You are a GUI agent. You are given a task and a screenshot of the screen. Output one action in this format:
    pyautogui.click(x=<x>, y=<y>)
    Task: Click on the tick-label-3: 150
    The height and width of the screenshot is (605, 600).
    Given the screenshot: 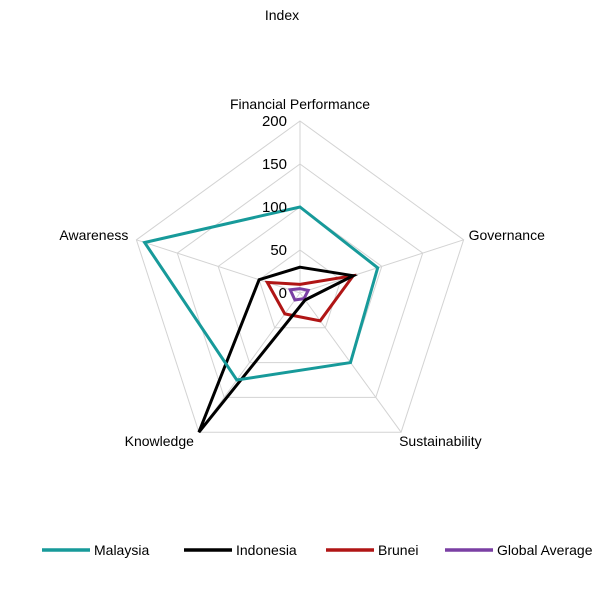 What is the action you would take?
    pyautogui.click(x=274, y=164)
    